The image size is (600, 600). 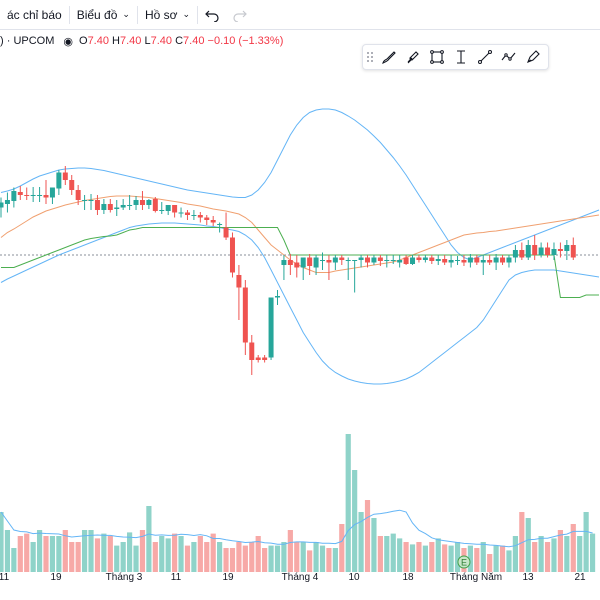 What do you see at coordinates (370, 57) in the screenshot?
I see `grip-handle` at bounding box center [370, 57].